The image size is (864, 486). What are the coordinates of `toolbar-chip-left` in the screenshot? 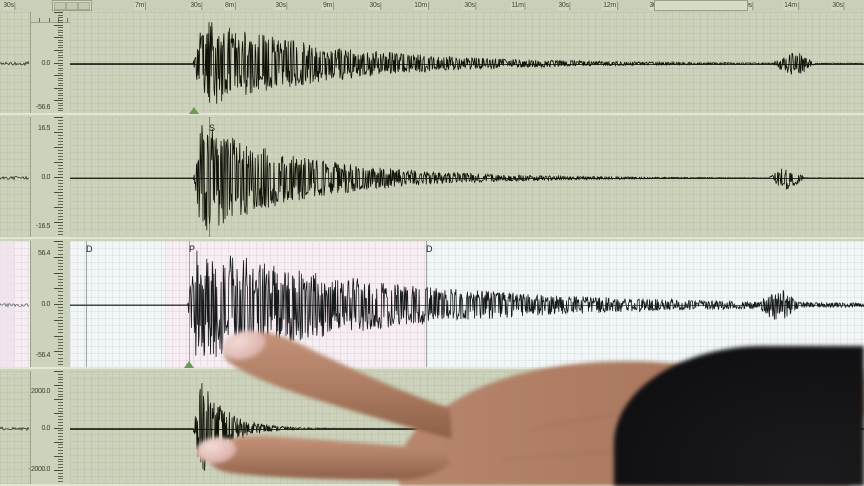 It's located at (72, 5).